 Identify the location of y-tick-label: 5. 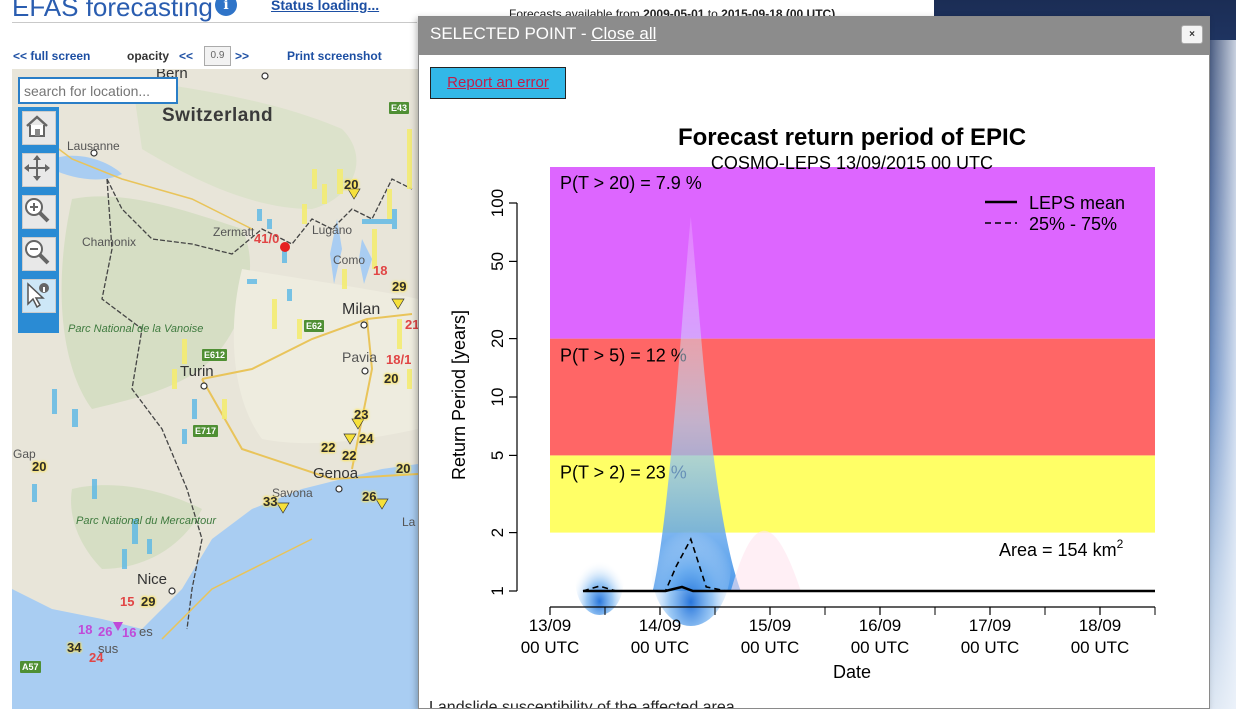
(497, 455).